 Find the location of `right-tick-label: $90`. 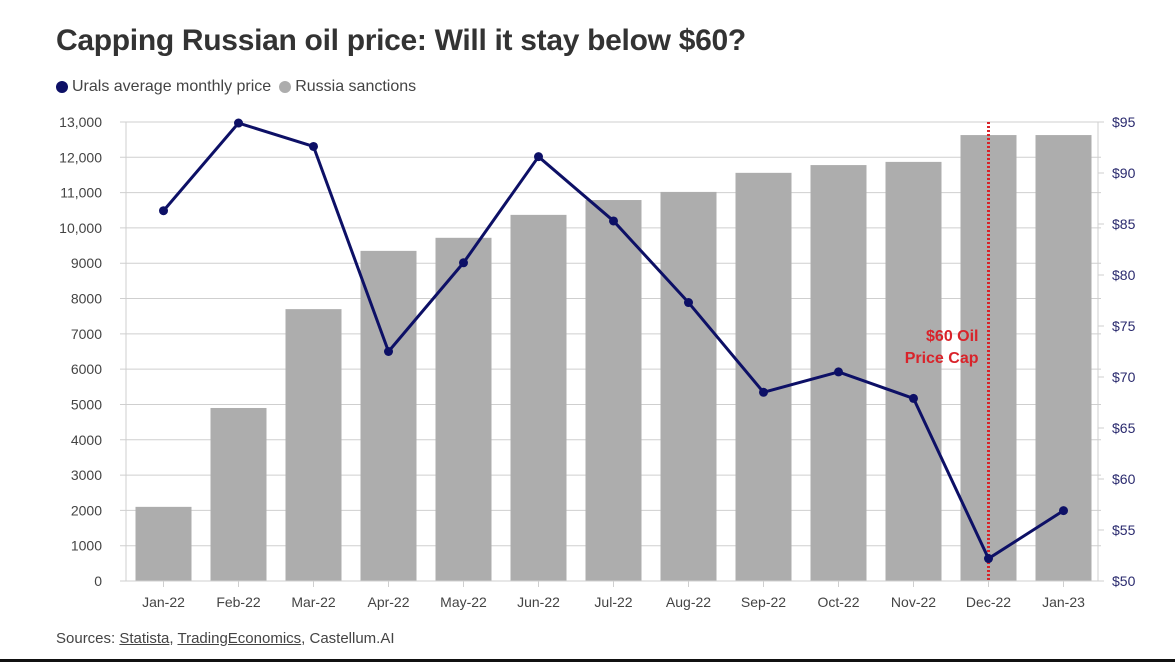

right-tick-label: $90 is located at coordinates (1124, 173).